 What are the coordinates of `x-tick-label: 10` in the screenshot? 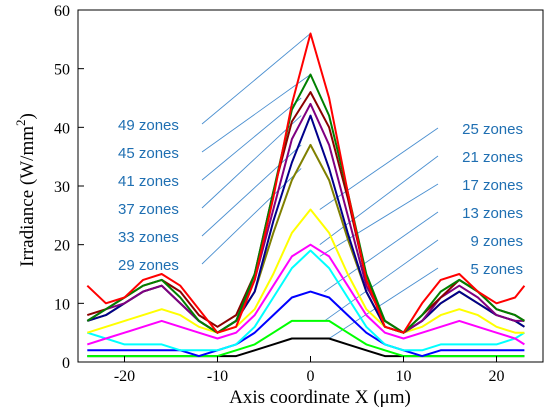 It's located at (404, 376).